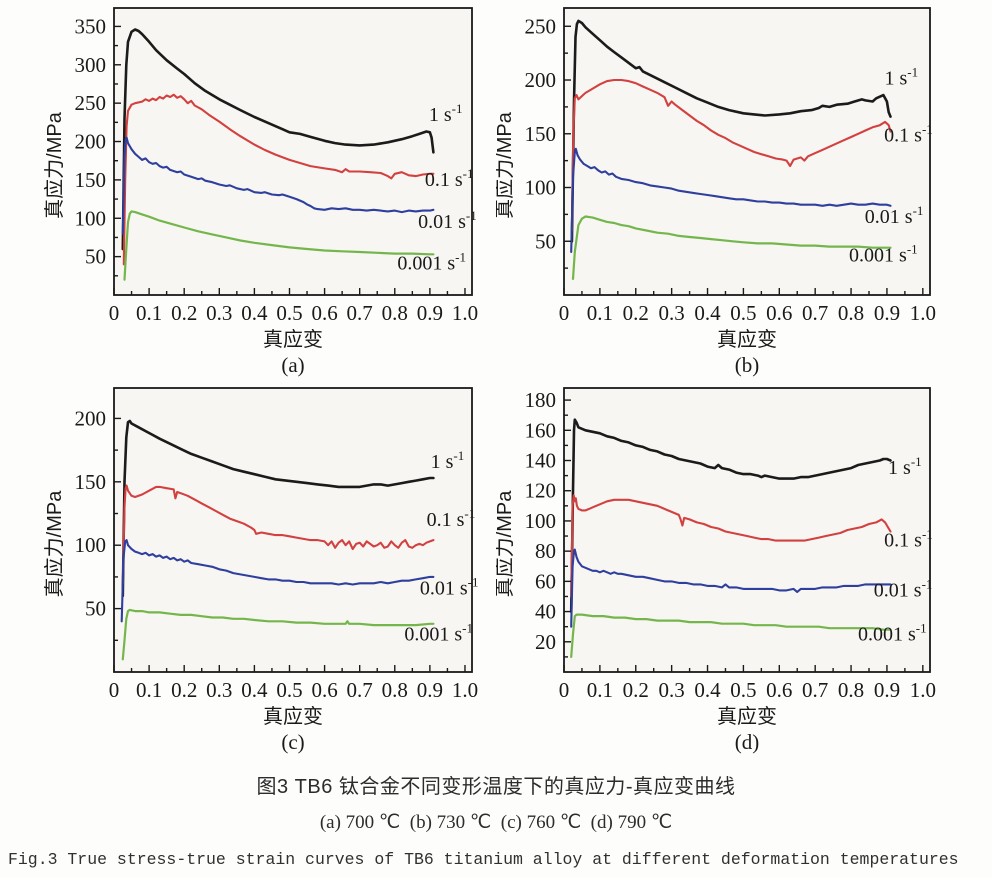 The height and width of the screenshot is (878, 992). I want to click on y-tick-label: 200, so click(541, 80).